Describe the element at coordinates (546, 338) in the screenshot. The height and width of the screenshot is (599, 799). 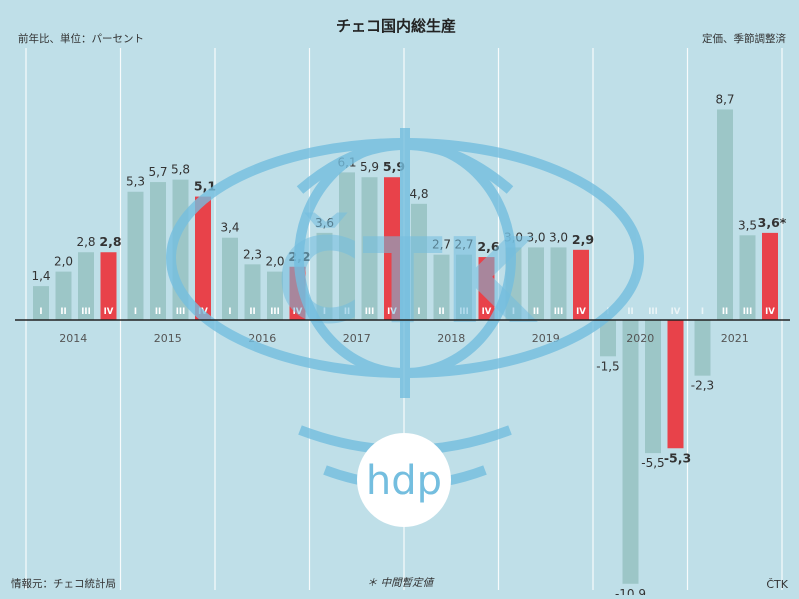
I see `year-label: 2019` at that location.